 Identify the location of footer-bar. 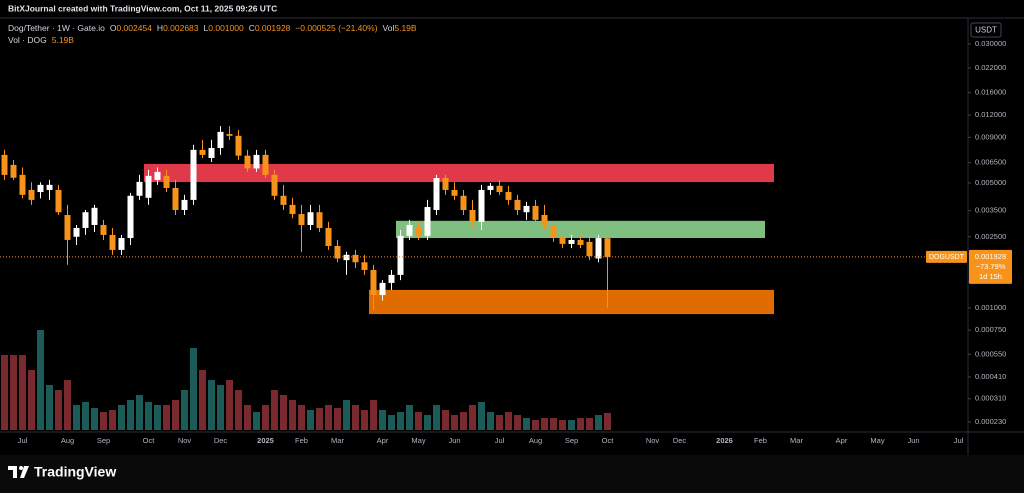
(512, 474).